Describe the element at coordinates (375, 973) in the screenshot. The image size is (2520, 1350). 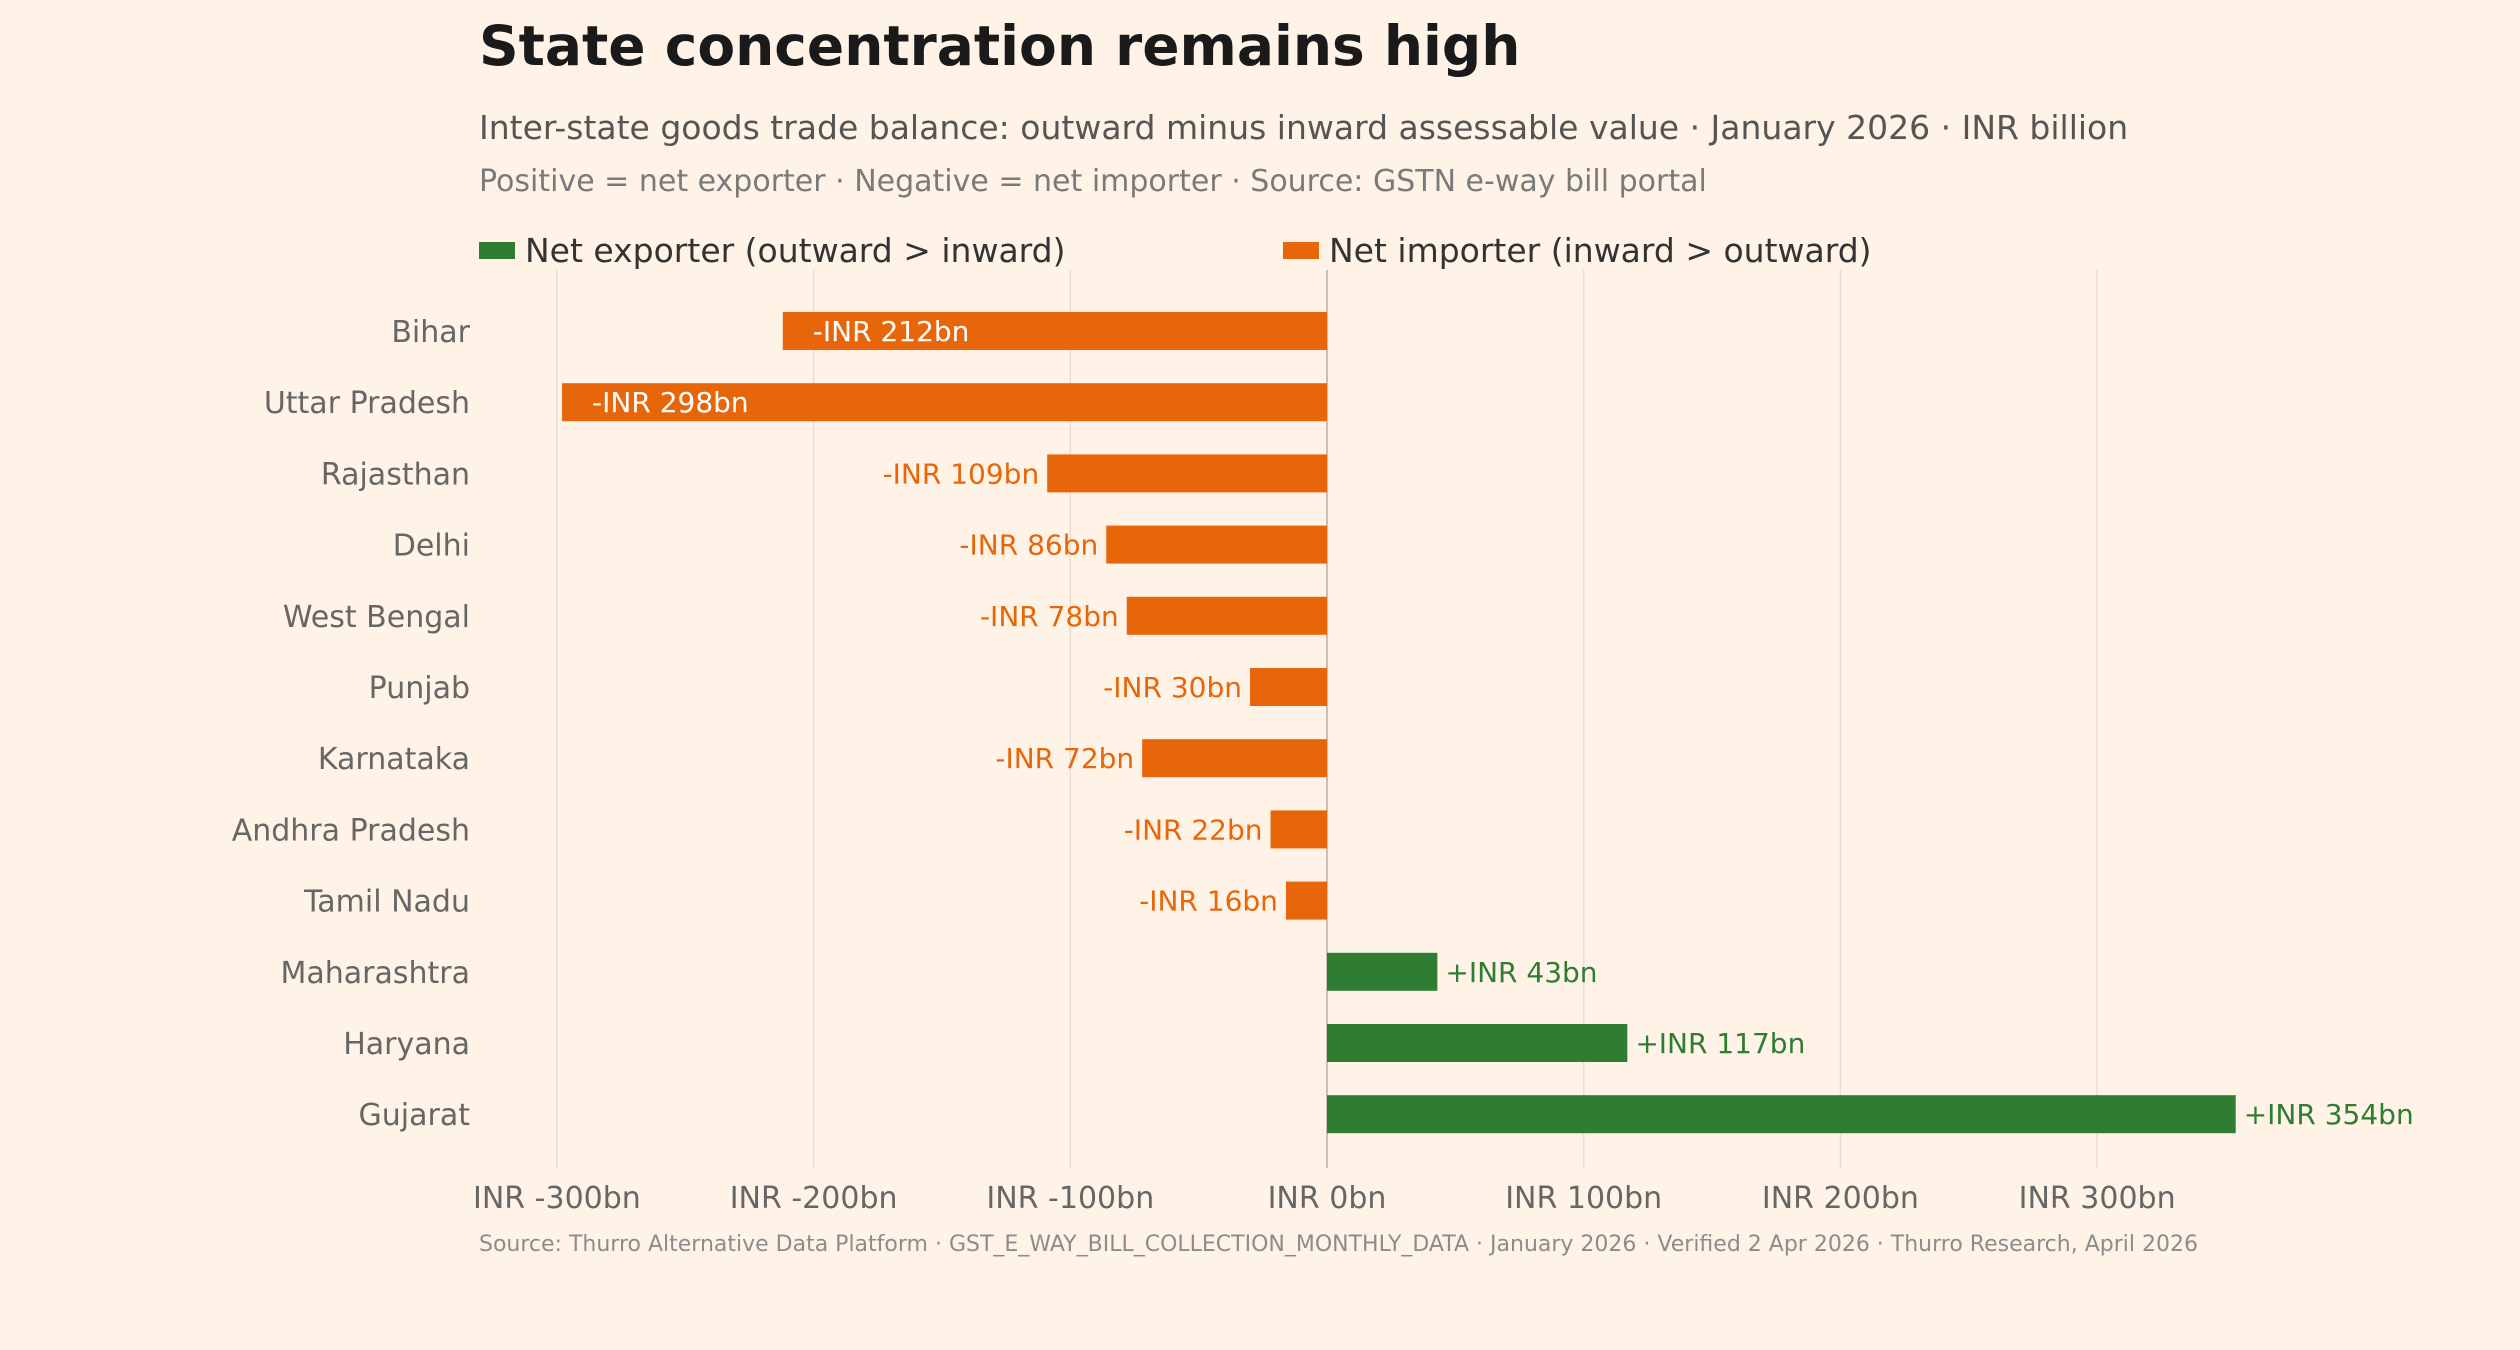
I see `category-label: Maharashtra` at that location.